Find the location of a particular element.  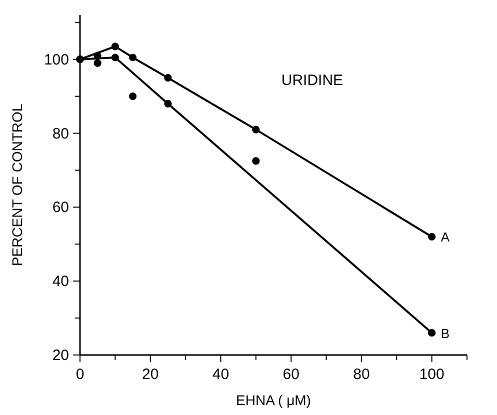

y-axis-title: PERCENT OF CONTROL is located at coordinates (17, 185).